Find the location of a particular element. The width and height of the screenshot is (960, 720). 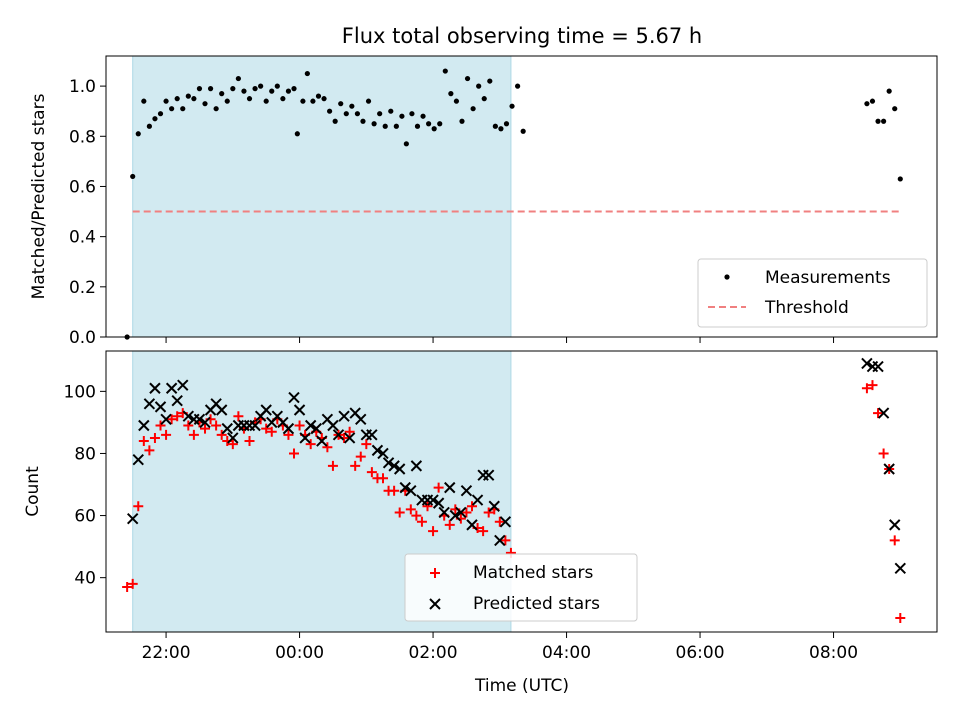

legend-predicted-marker is located at coordinates (435, 604).